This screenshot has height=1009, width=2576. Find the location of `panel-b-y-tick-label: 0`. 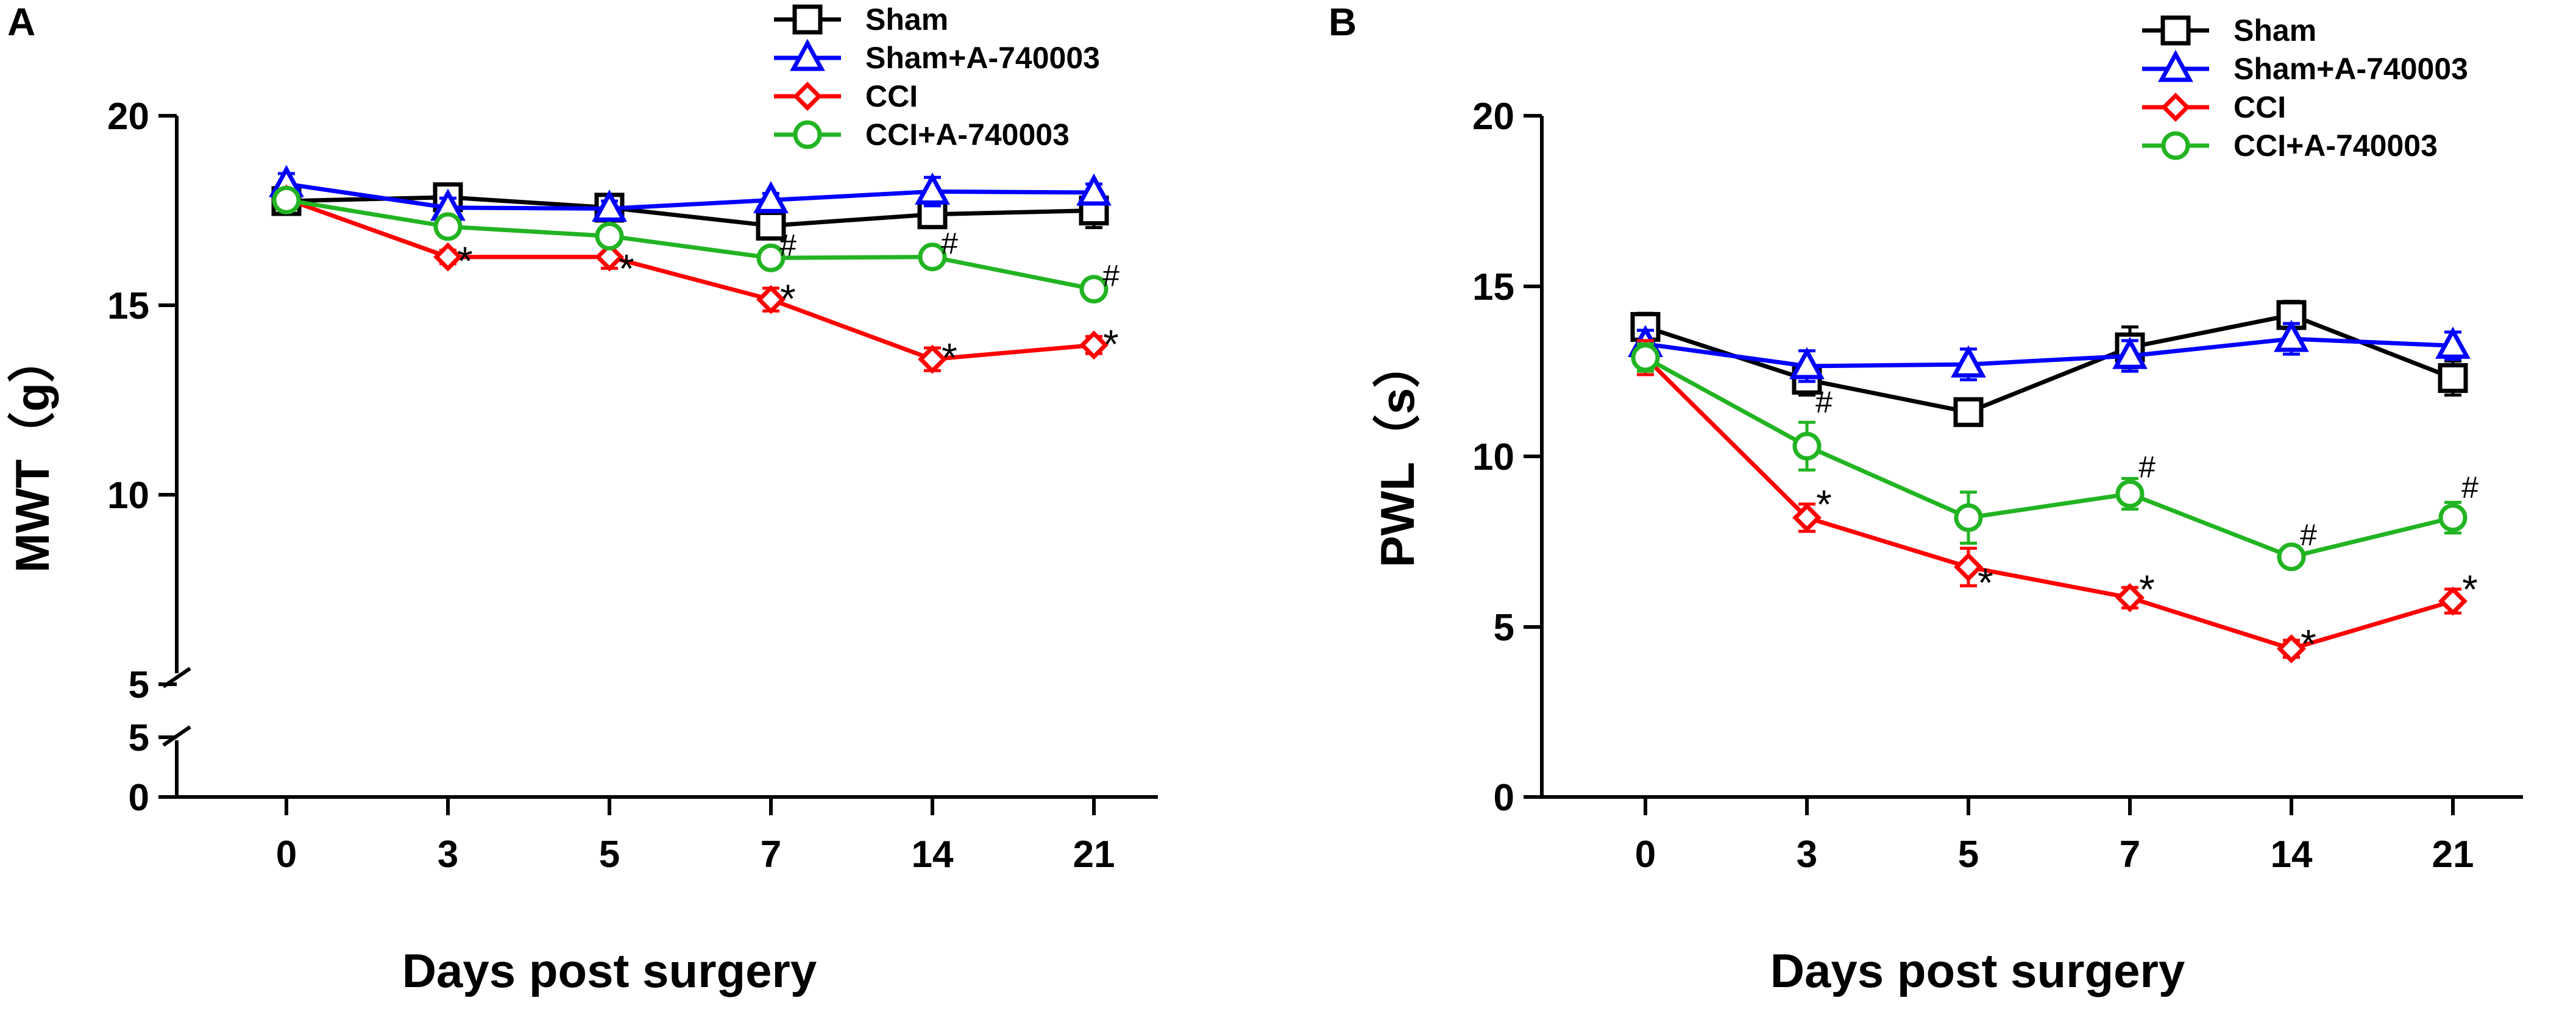

panel-b-y-tick-label: 0 is located at coordinates (1504, 798).